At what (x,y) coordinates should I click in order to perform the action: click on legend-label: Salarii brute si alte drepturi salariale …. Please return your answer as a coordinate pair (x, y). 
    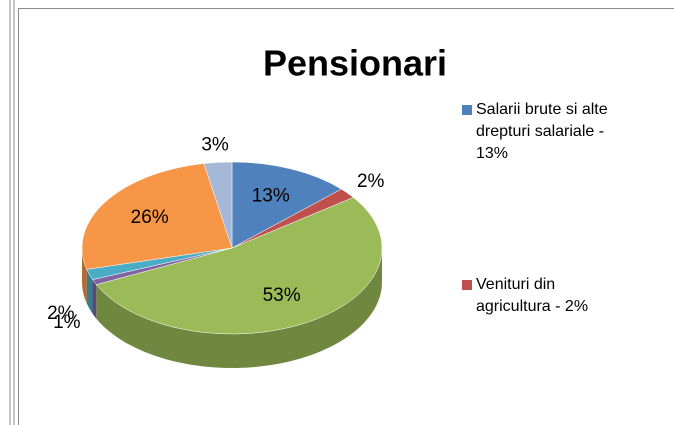
    Looking at the image, I should click on (542, 131).